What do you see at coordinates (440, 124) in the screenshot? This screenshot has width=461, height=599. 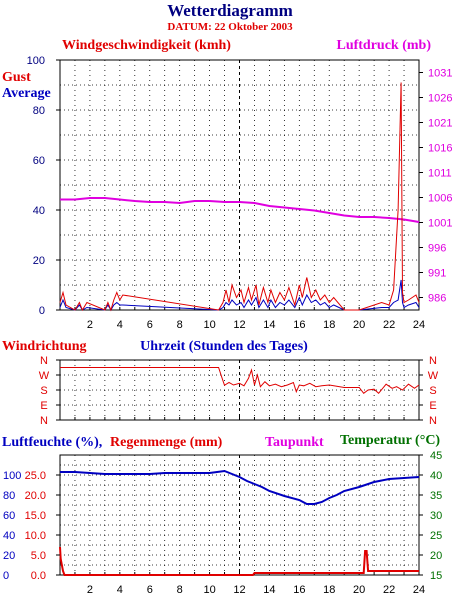 I see `y-tick-label-right: 1021` at bounding box center [440, 124].